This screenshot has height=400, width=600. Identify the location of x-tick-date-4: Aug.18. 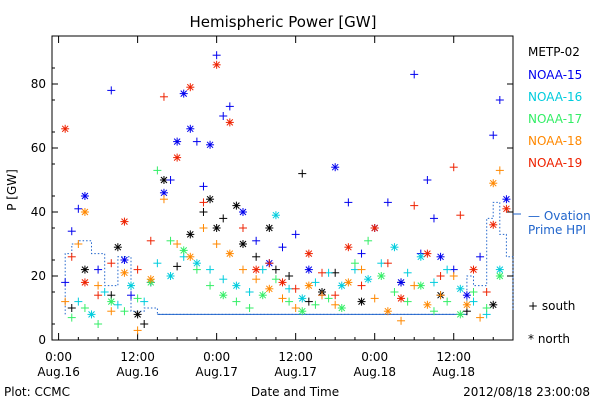
(374, 372).